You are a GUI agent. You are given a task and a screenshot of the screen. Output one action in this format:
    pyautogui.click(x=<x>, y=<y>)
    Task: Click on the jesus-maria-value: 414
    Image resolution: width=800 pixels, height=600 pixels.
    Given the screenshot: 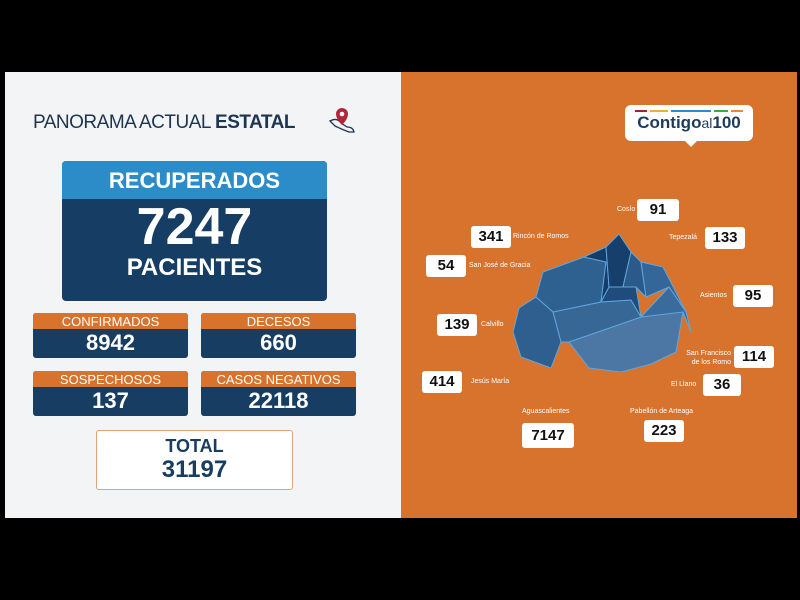 What is the action you would take?
    pyautogui.click(x=442, y=382)
    